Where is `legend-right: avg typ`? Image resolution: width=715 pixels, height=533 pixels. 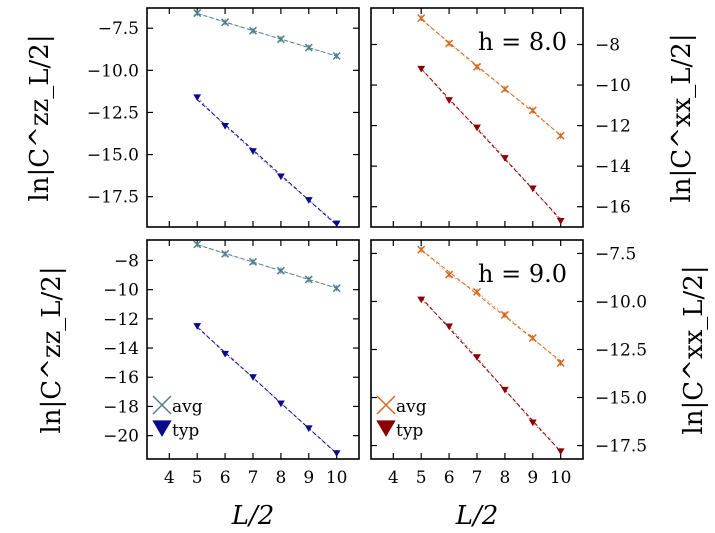 legend-right: avg typ is located at coordinates (401, 418).